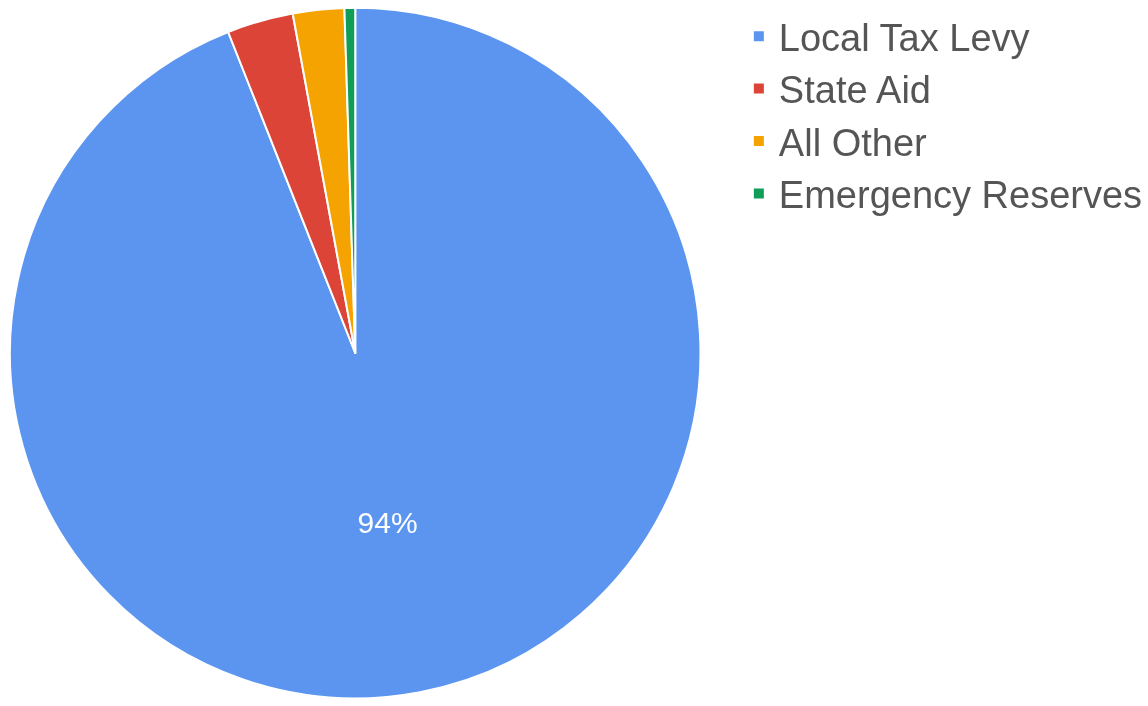  What do you see at coordinates (853, 142) in the screenshot?
I see `legend-label: All Other` at bounding box center [853, 142].